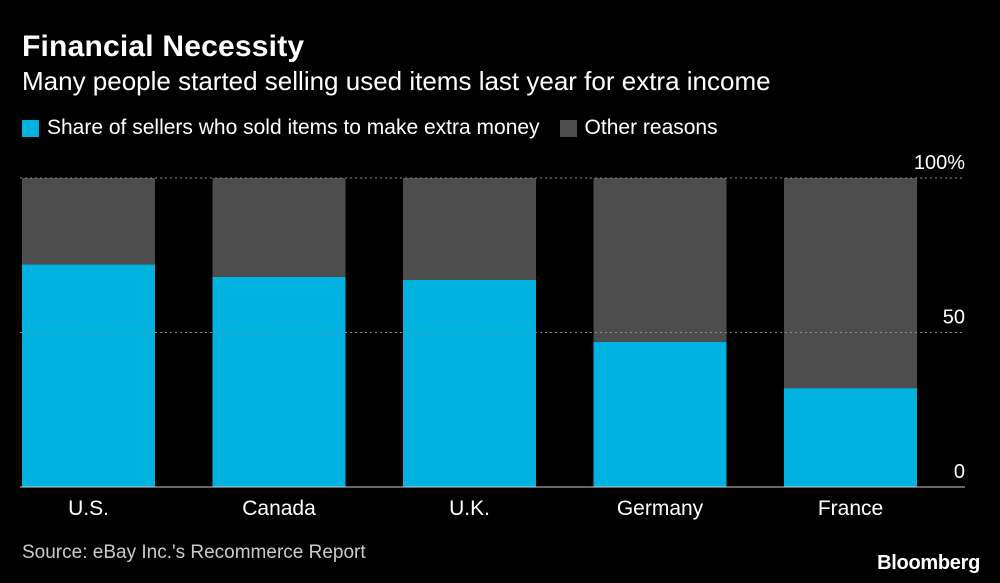  What do you see at coordinates (850, 508) in the screenshot?
I see `x-tick-label-4: France` at bounding box center [850, 508].